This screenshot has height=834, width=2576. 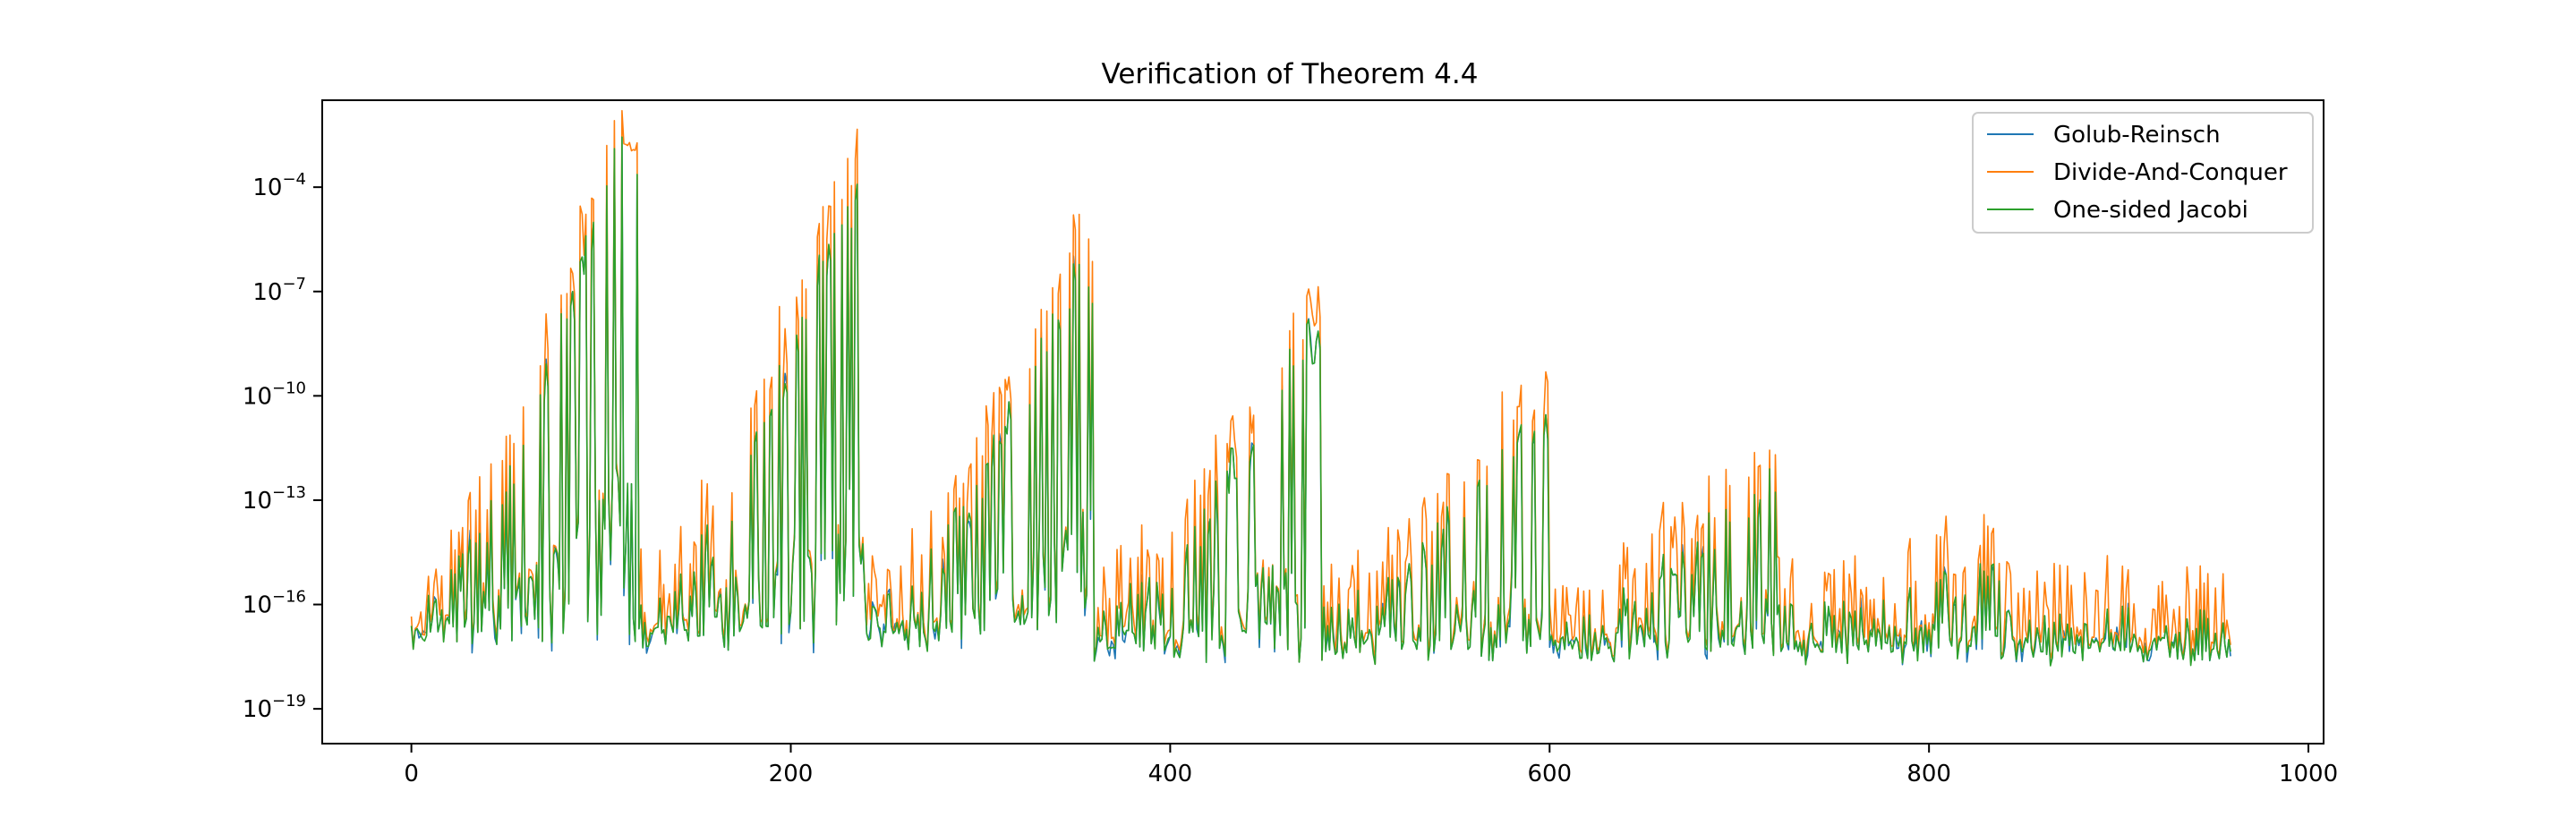 I want to click on y-tick-exponent: −13, so click(x=289, y=492).